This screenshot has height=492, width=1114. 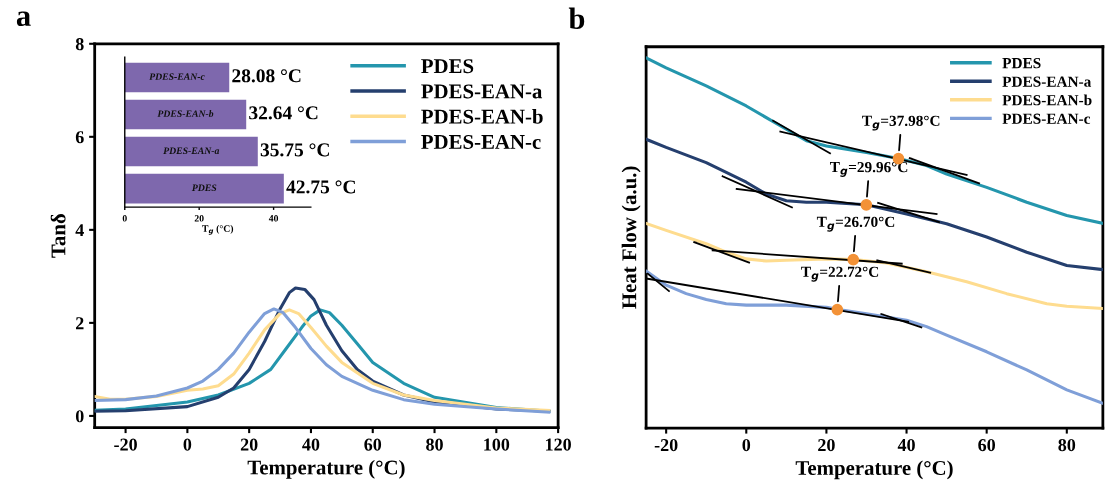 What do you see at coordinates (23, 19) in the screenshot?
I see `text: a` at bounding box center [23, 19].